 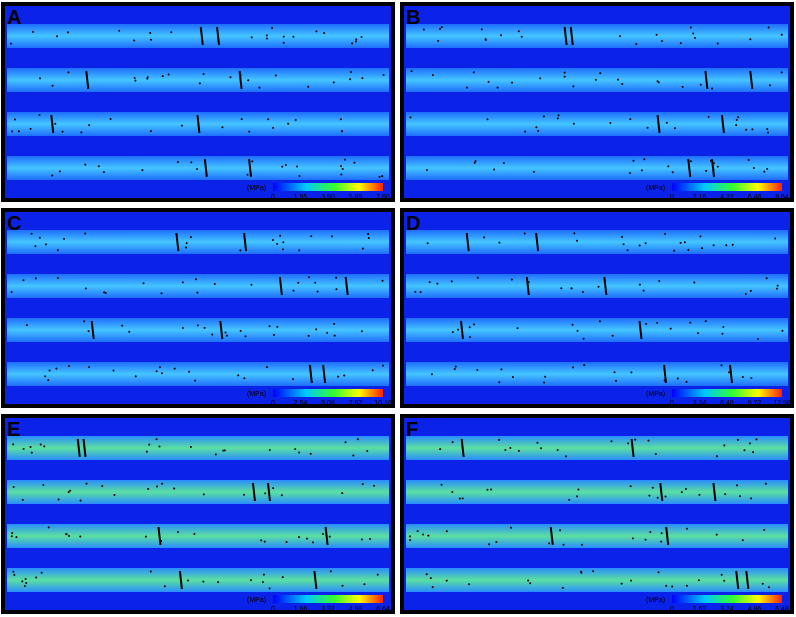 I want to click on colorbar-tick-label: 4.86, so click(x=755, y=609).